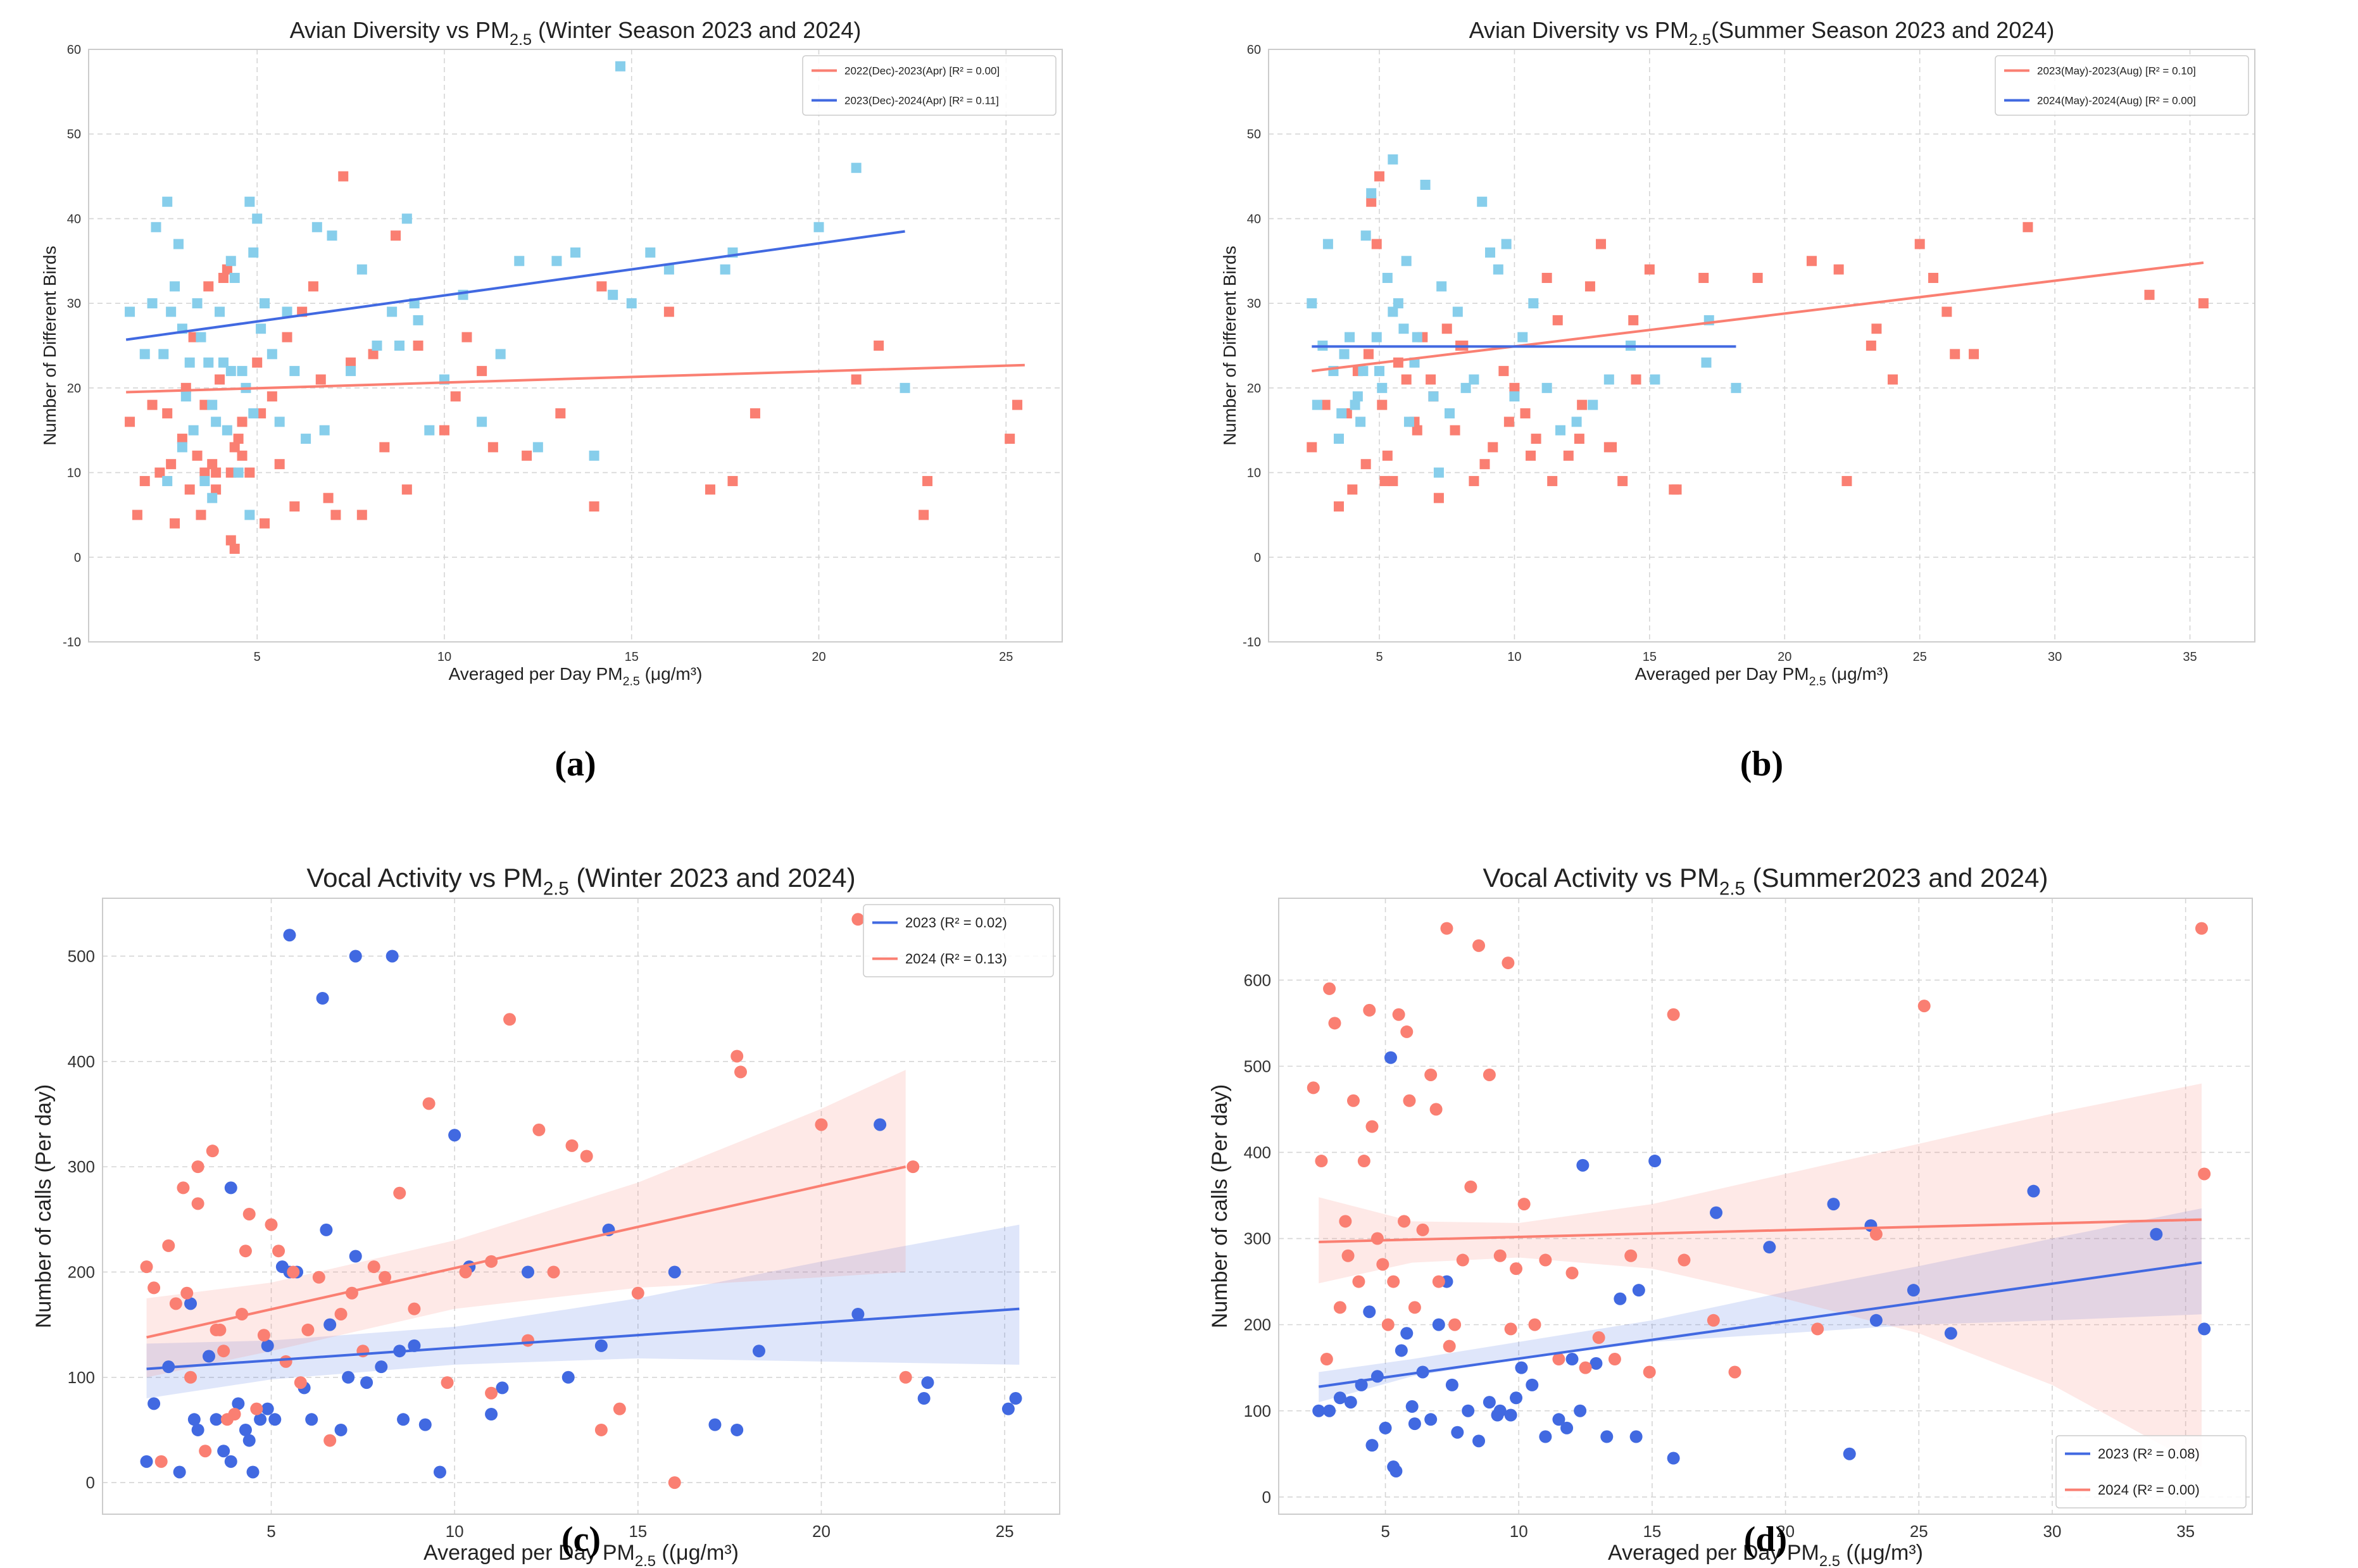  Describe the element at coordinates (575, 378) in the screenshot. I see `fit-line-red` at that location.